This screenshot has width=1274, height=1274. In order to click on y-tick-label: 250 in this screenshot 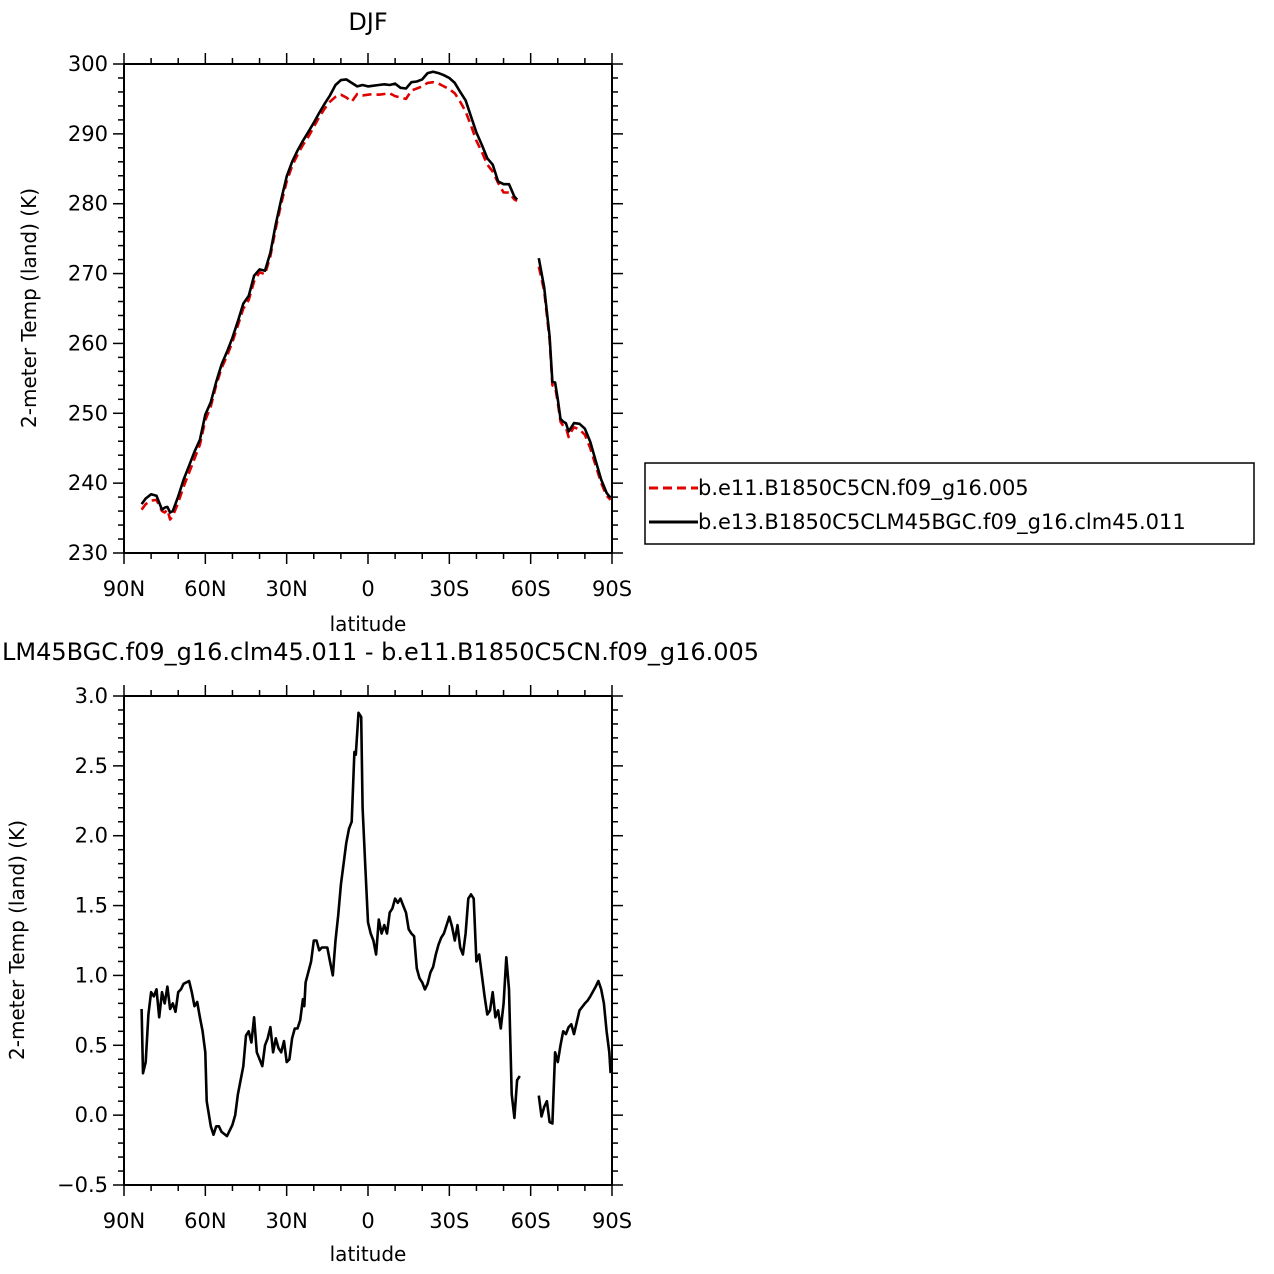, I will do `click(88, 413)`.